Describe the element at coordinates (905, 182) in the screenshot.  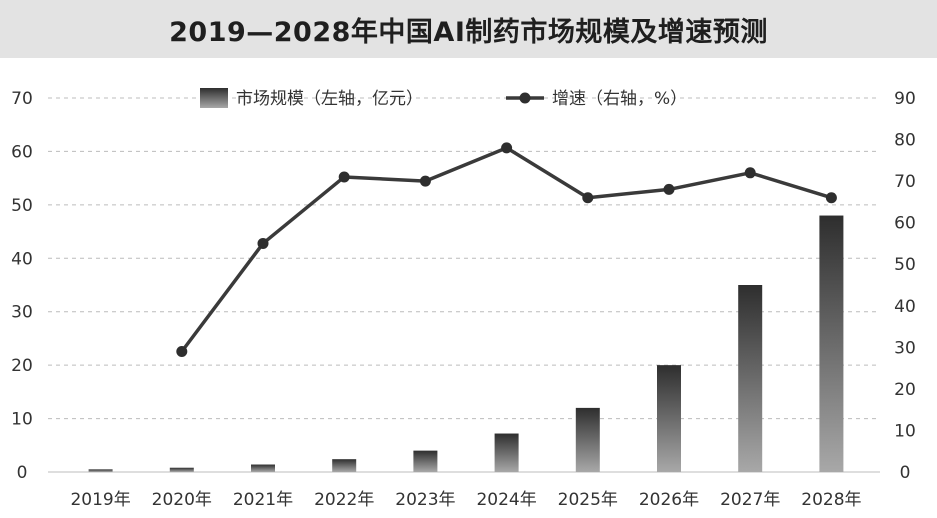
I see `y-right-tick-label: 70` at that location.